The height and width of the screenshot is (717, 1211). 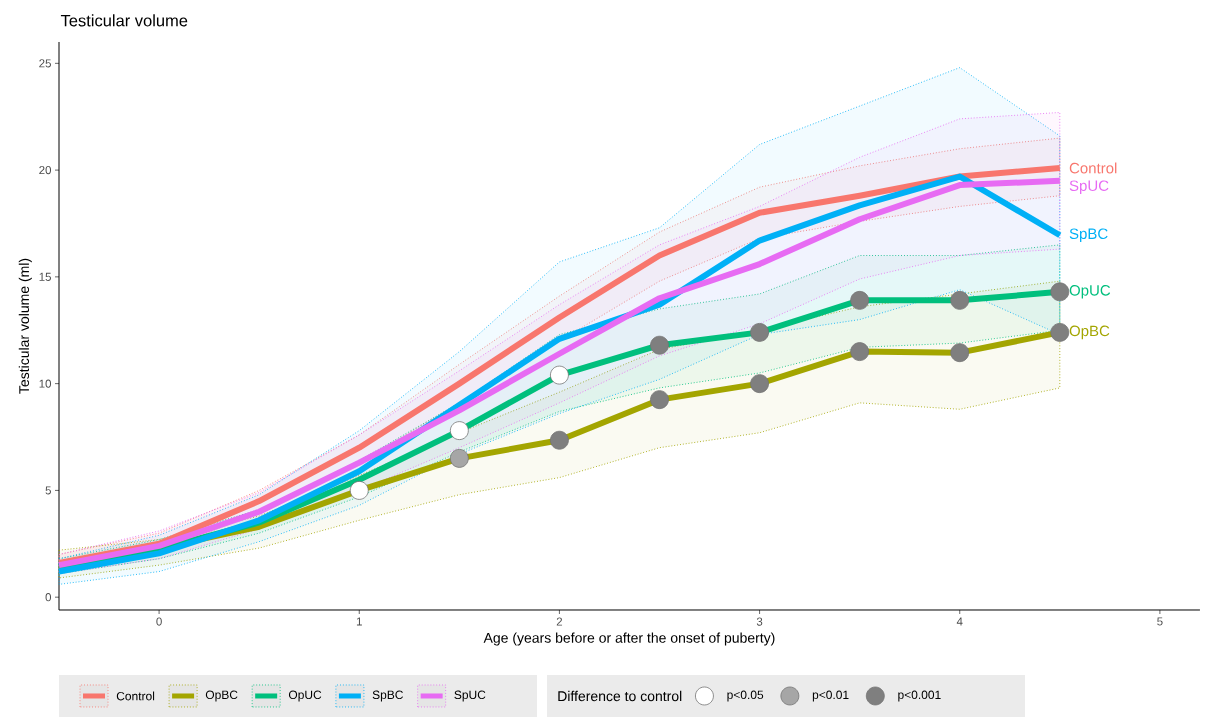 I want to click on y-tick-label: 15, so click(x=45, y=276).